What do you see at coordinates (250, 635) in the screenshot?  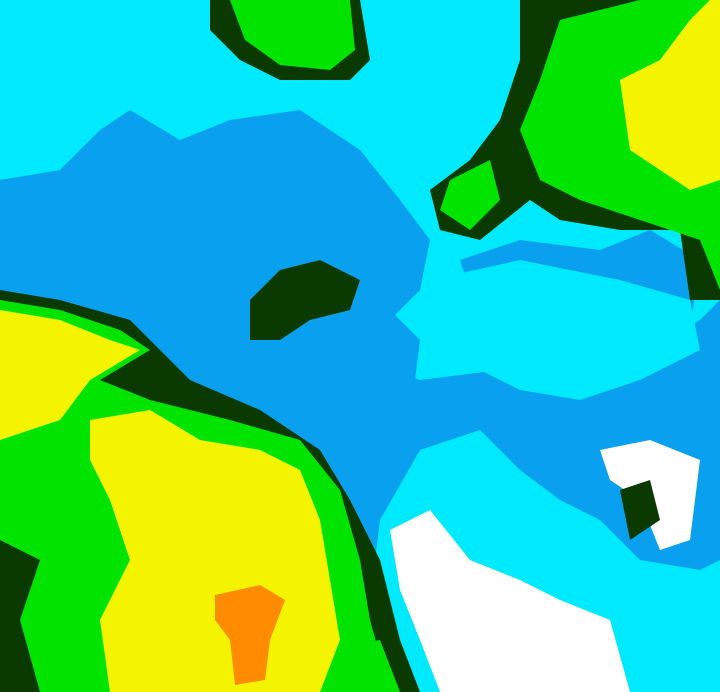 I see `orange-region` at bounding box center [250, 635].